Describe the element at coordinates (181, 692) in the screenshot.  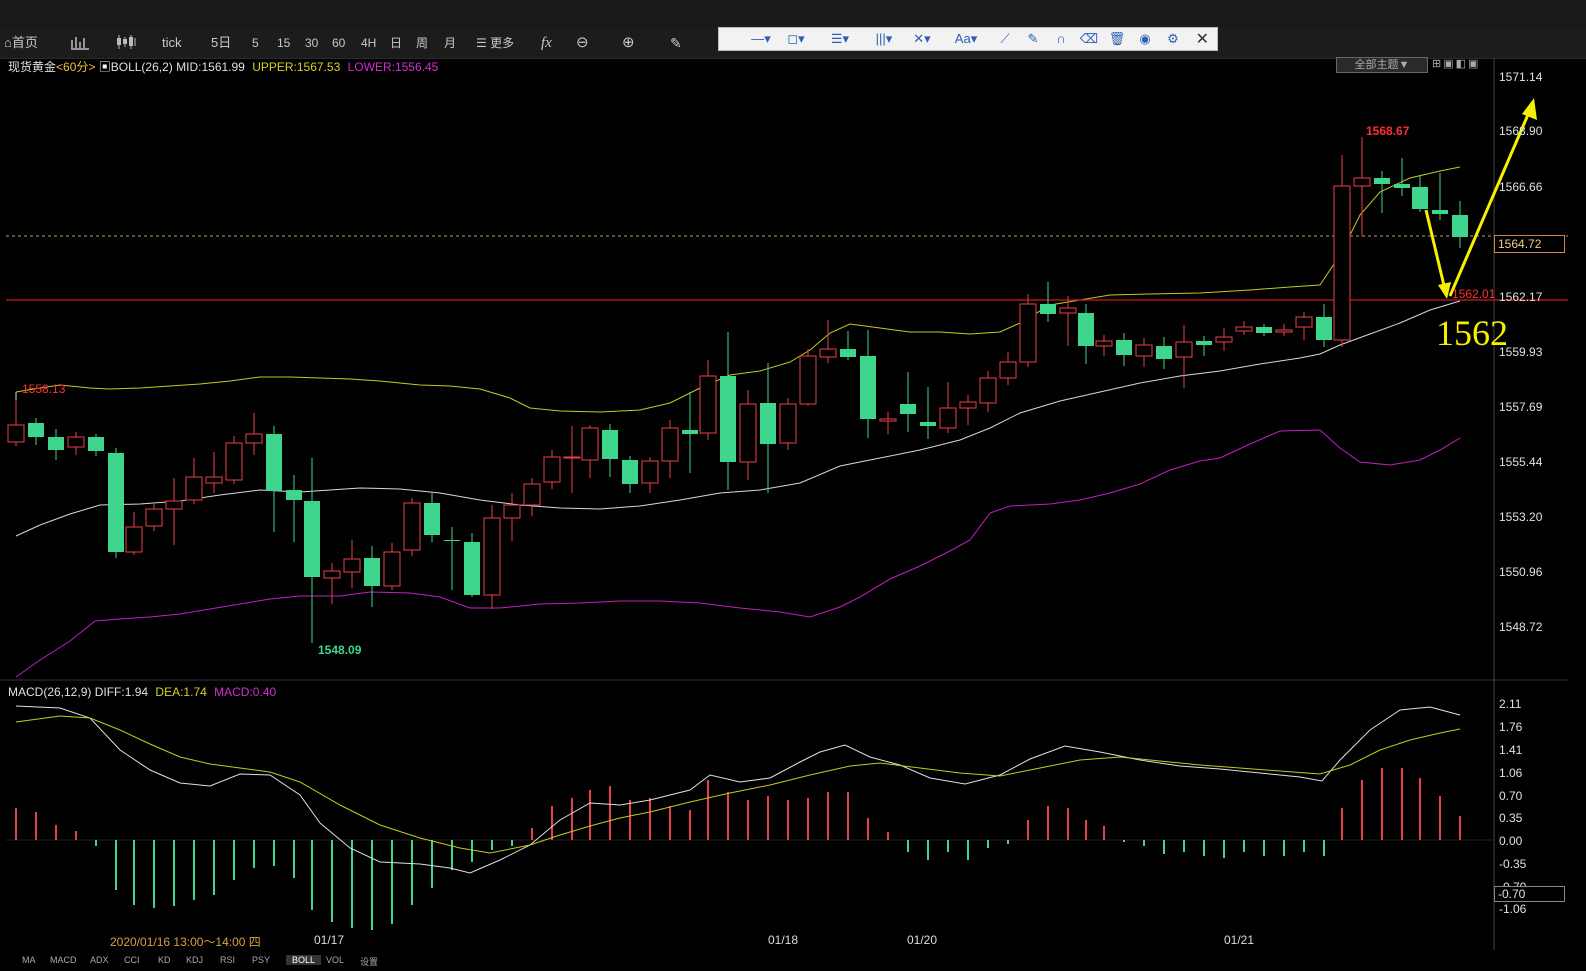
I see `macd-dea: DEA:1.74` at that location.